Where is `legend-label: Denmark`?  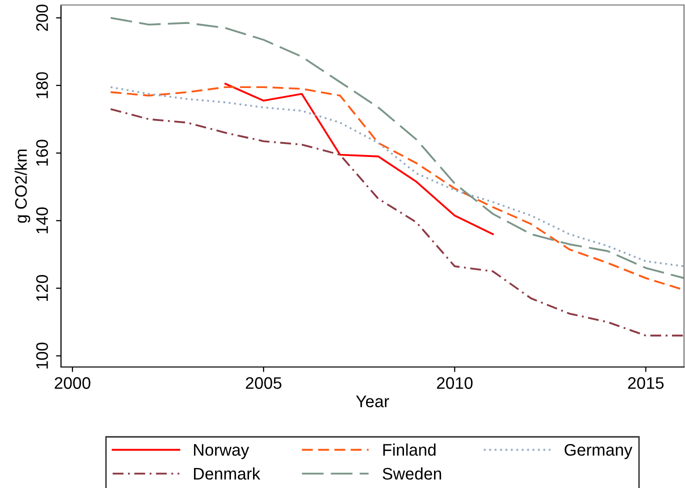
legend-label: Denmark is located at coordinates (227, 473).